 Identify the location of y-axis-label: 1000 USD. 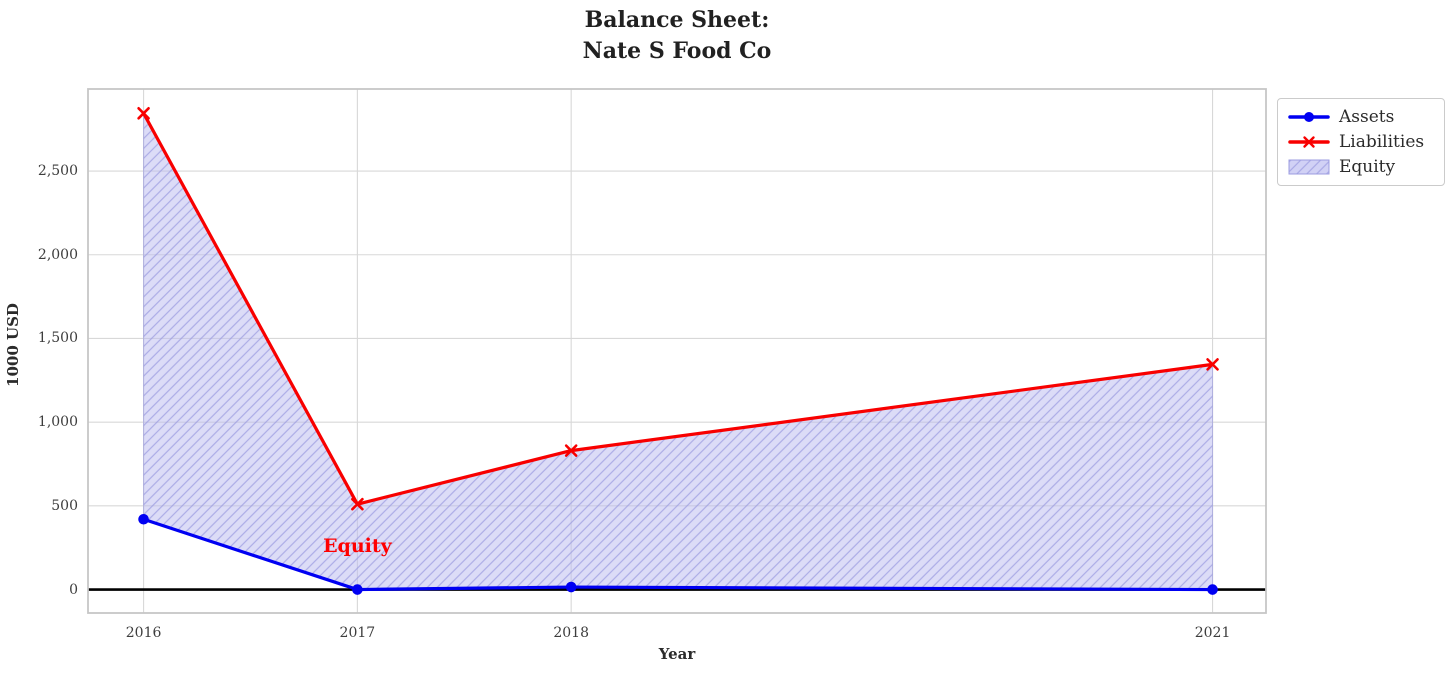
(13, 345).